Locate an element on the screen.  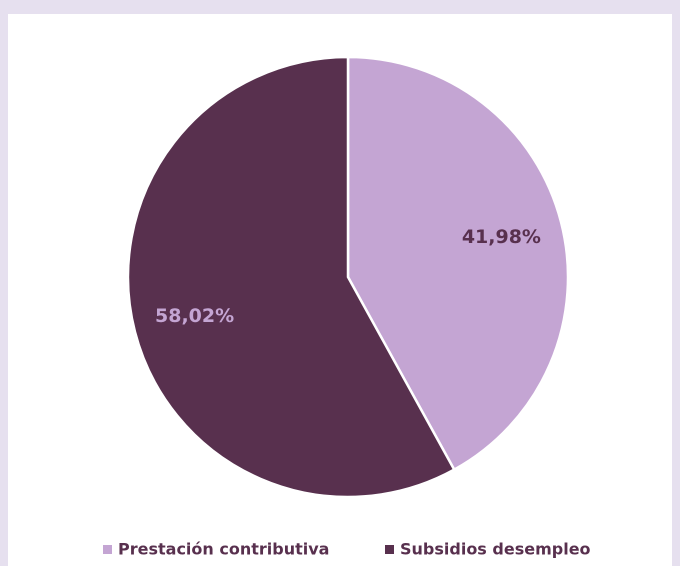
data-label: 58,02% is located at coordinates (194, 316).